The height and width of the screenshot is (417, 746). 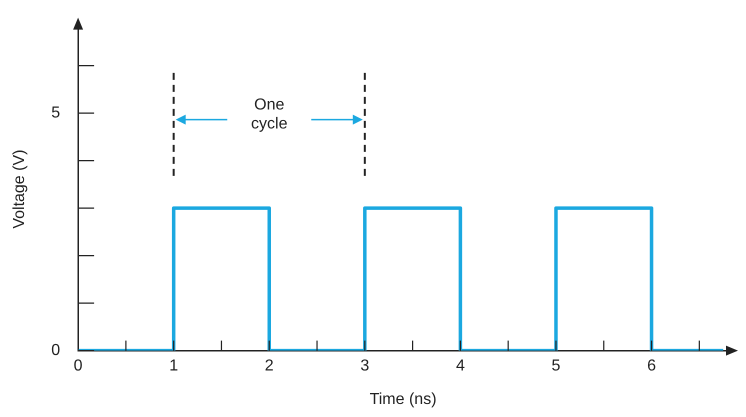 What do you see at coordinates (556, 366) in the screenshot?
I see `x-tick-label: 5` at bounding box center [556, 366].